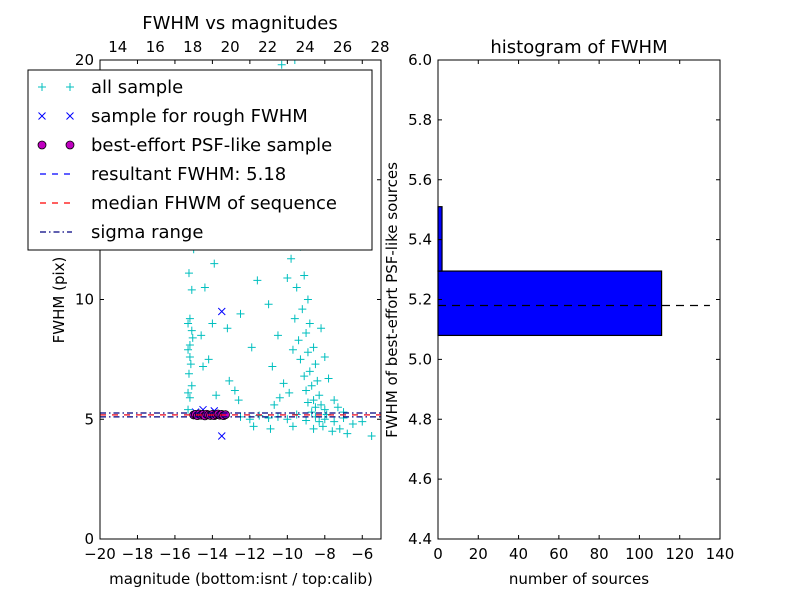  What do you see at coordinates (438, 554) in the screenshot?
I see `x-tick-label: 0` at bounding box center [438, 554].